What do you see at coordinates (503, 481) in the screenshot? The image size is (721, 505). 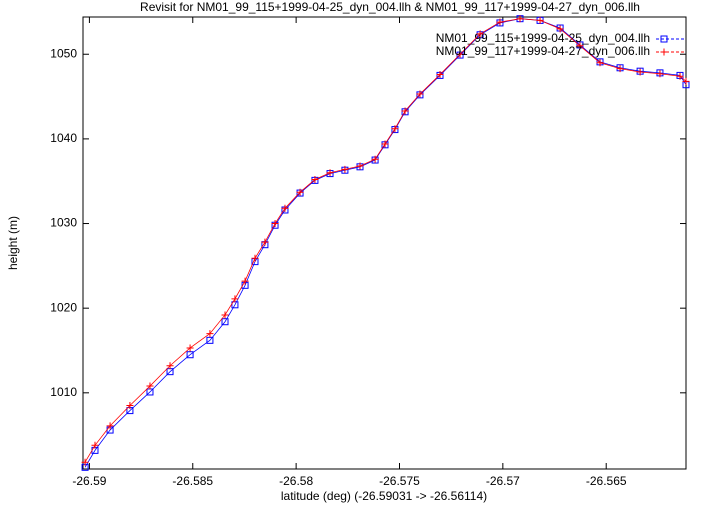 I see `x-tick-label: -26.57` at bounding box center [503, 481].